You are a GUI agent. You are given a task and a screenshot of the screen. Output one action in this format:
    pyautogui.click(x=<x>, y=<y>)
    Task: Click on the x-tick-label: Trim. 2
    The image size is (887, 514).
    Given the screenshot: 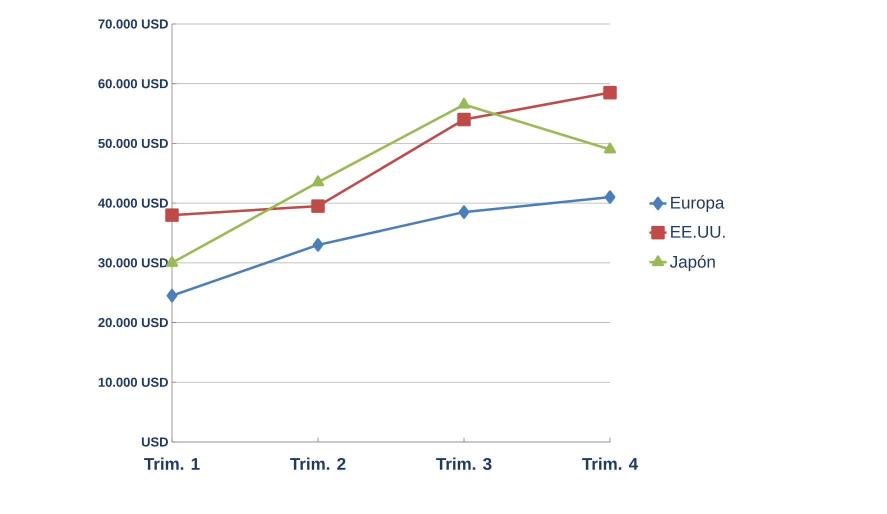 What is the action you would take?
    pyautogui.click(x=318, y=464)
    